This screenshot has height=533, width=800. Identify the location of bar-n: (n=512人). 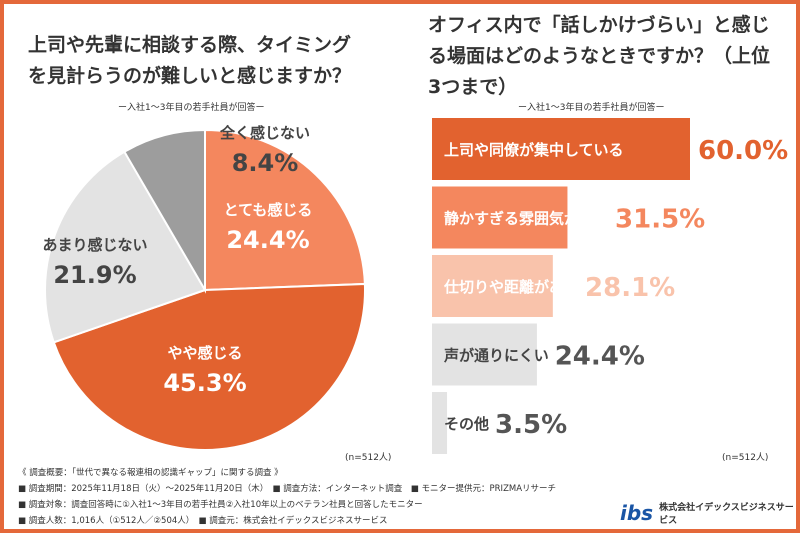
(745, 458).